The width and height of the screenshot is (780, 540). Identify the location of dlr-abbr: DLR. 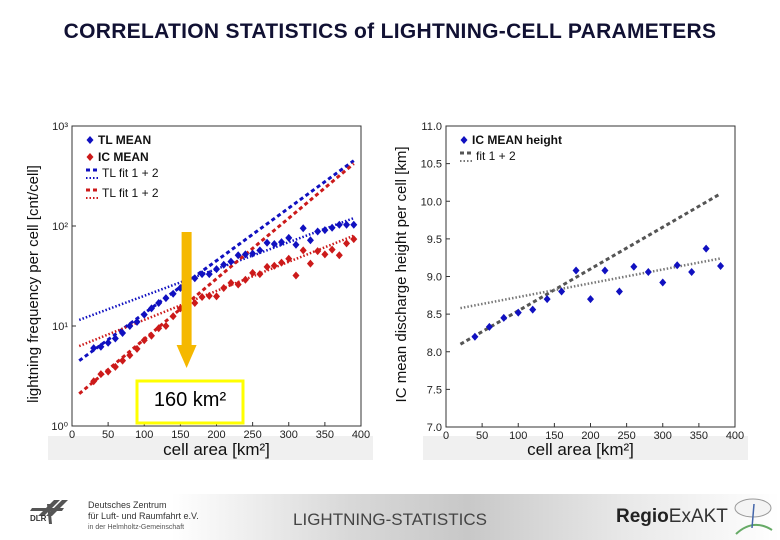
(38, 518).